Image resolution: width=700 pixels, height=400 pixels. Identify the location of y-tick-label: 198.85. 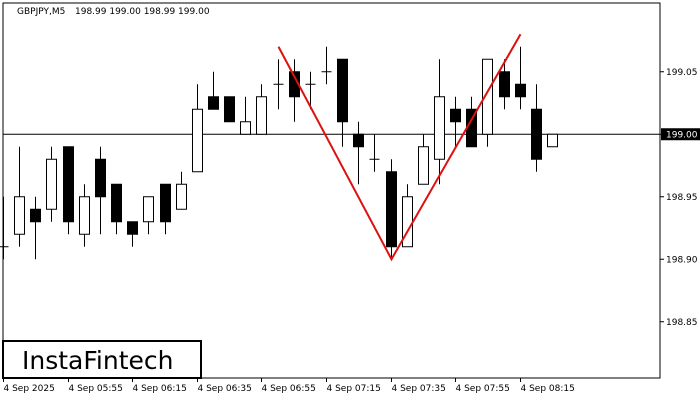
(682, 323).